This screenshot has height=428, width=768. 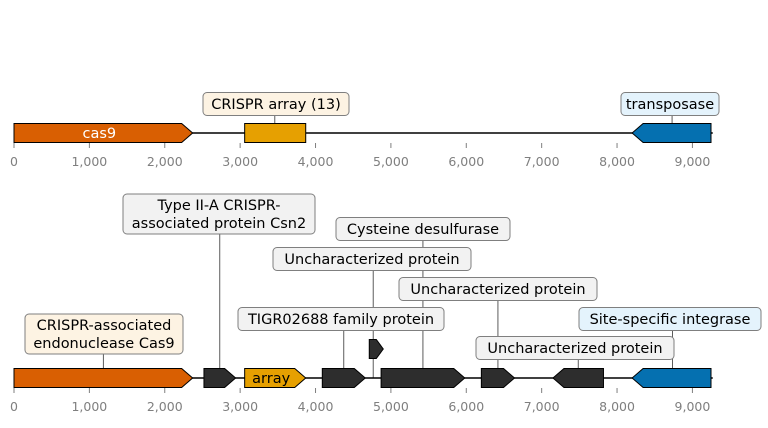 I want to click on callout-label: TIGR02688 family protein, so click(x=340, y=320).